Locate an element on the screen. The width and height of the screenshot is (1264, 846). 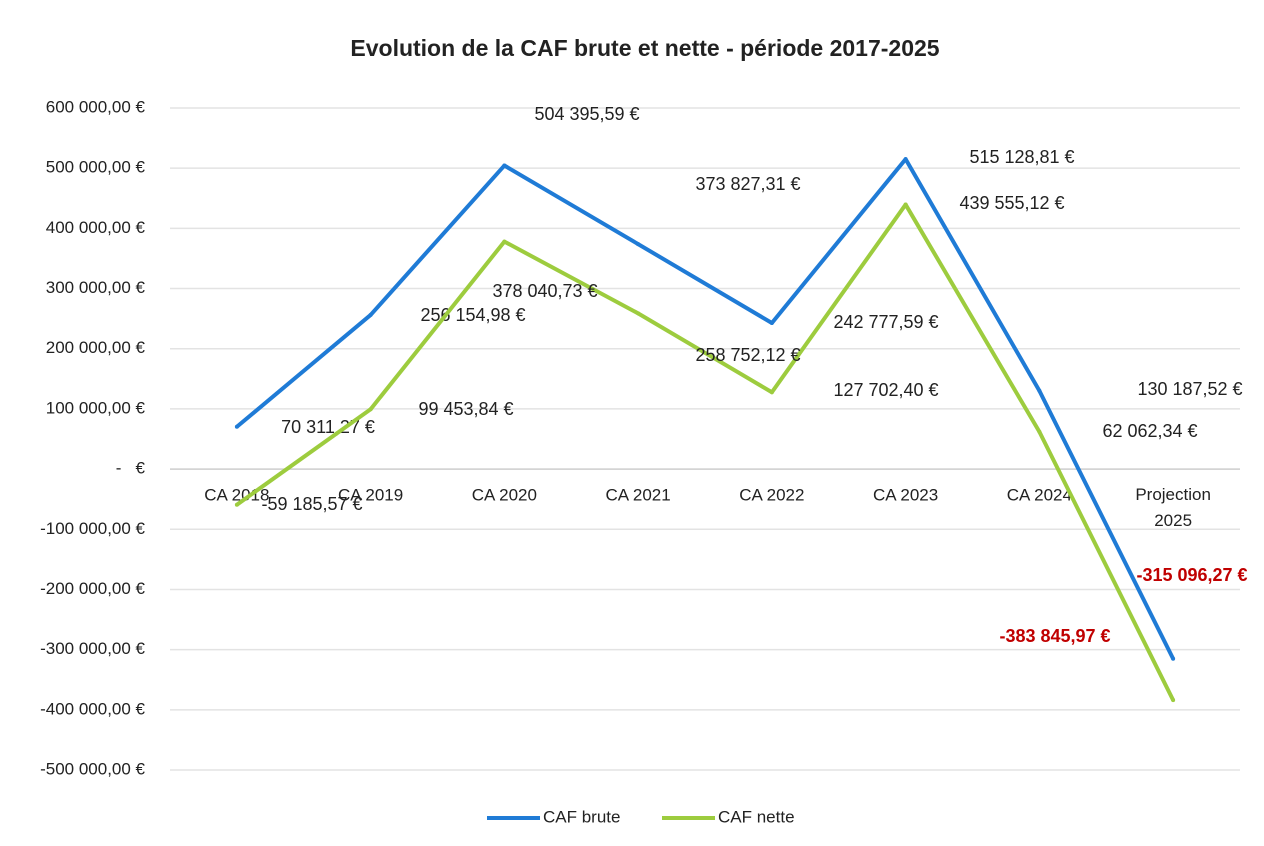
data-label: 373 827,31 € is located at coordinates (747, 184).